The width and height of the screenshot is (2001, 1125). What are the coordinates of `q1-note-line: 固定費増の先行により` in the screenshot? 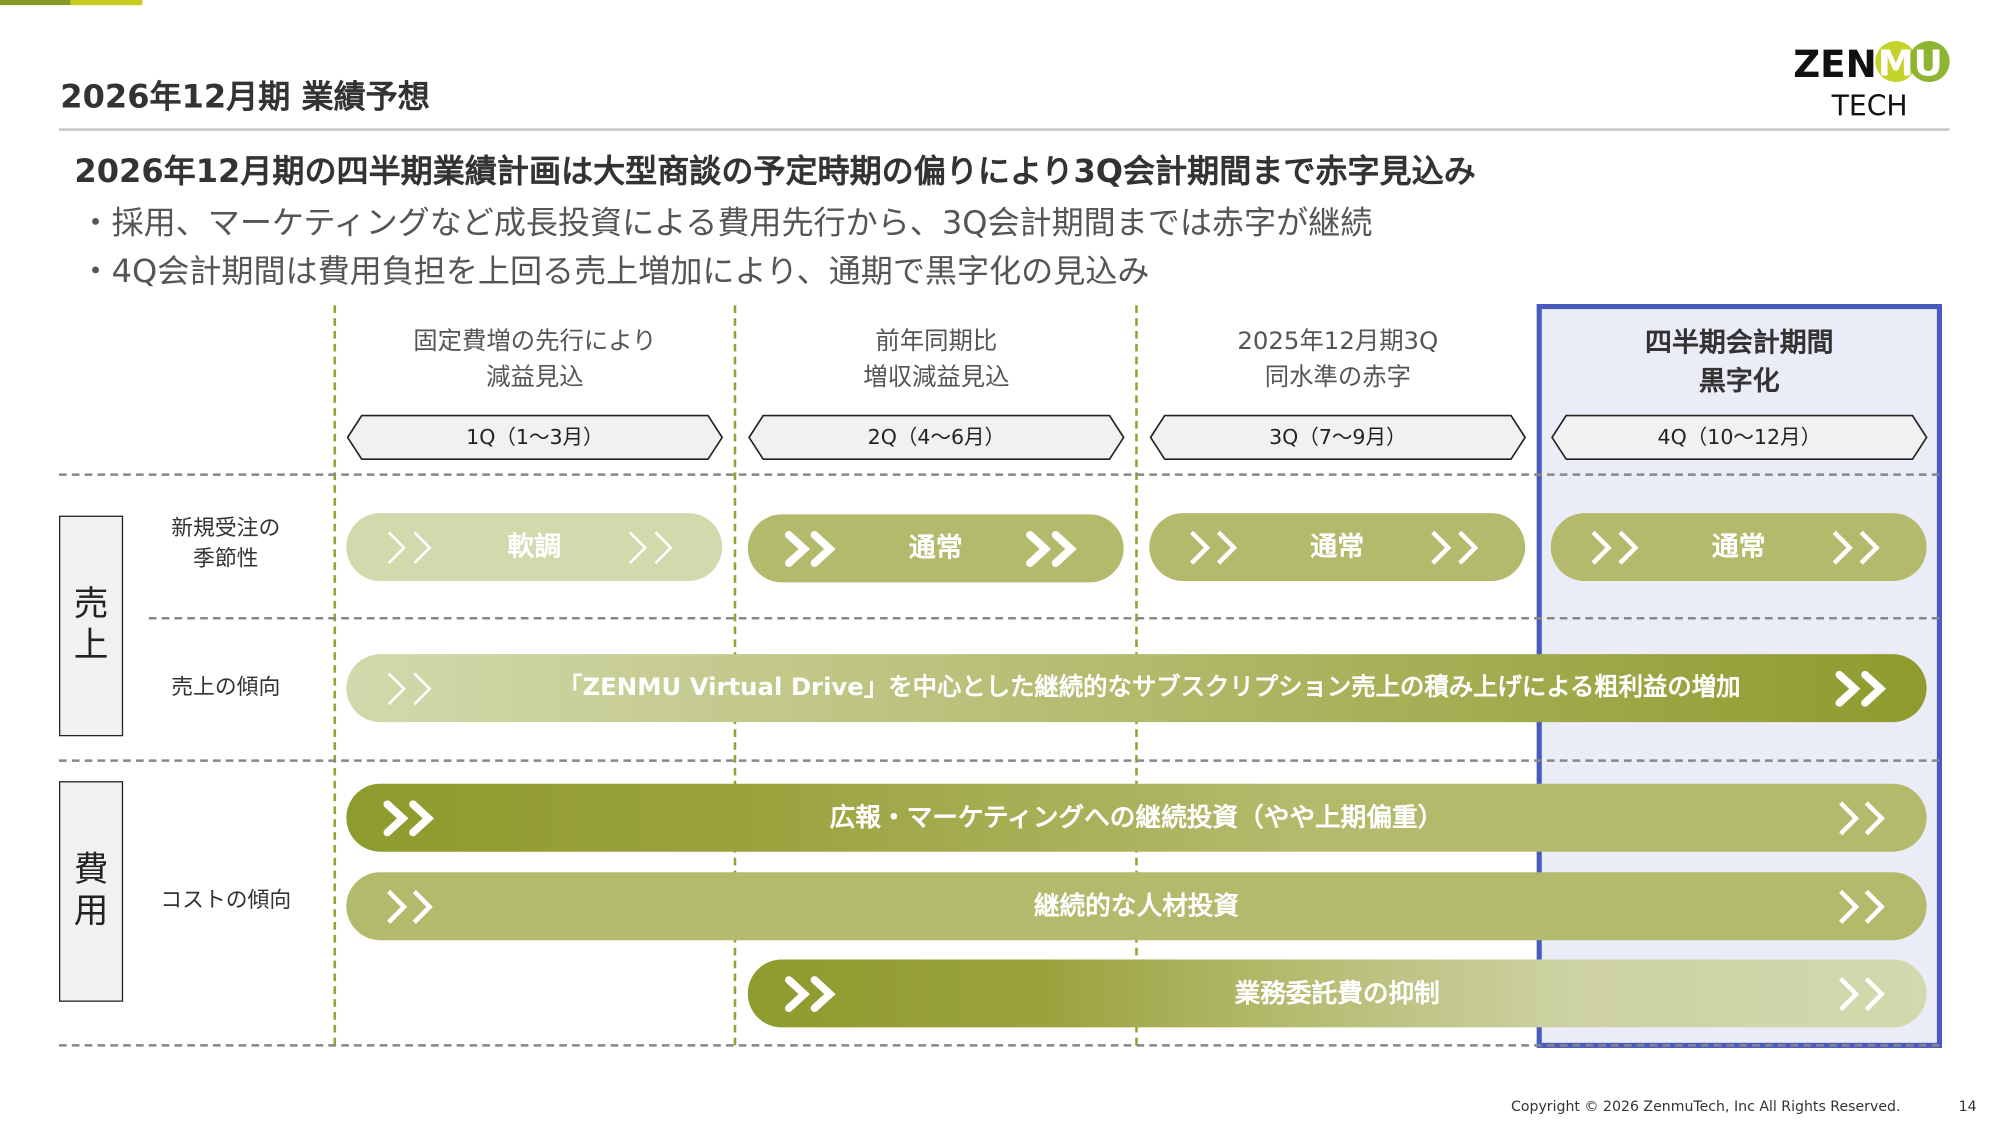 It's located at (535, 341).